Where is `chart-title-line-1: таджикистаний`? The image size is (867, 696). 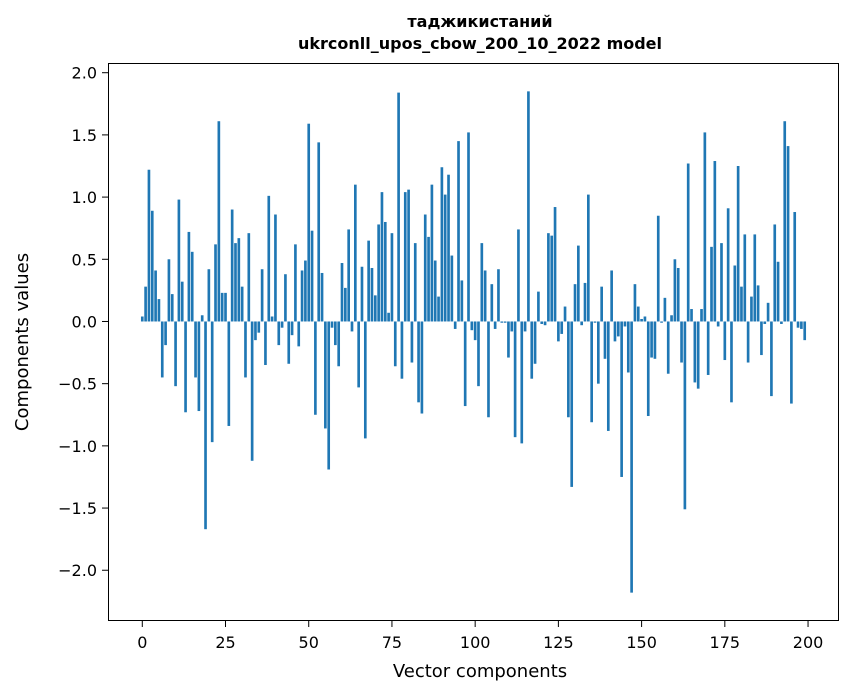
chart-title-line-1: таджикистаний is located at coordinates (480, 21).